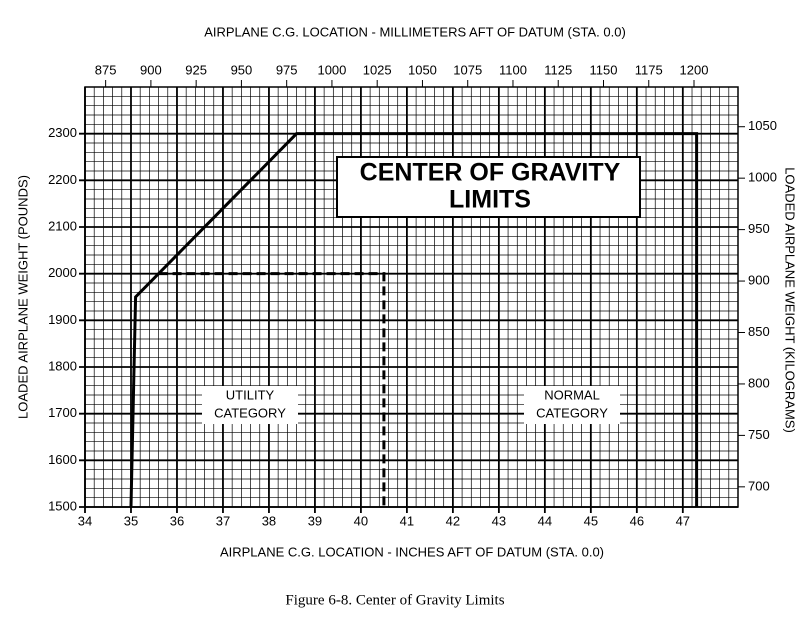  I want to click on y-tick-label: 2100, so click(62, 225).